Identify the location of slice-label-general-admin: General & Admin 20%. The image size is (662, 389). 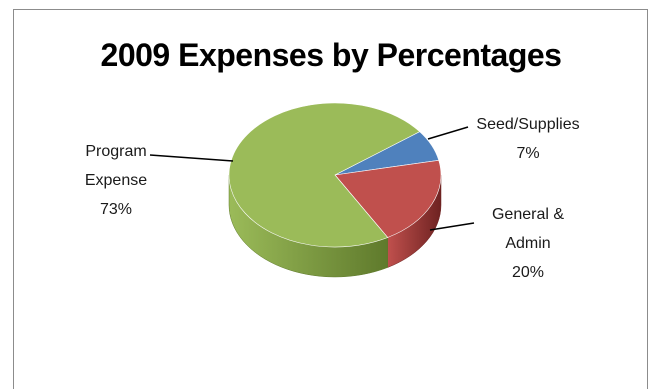
(528, 243).